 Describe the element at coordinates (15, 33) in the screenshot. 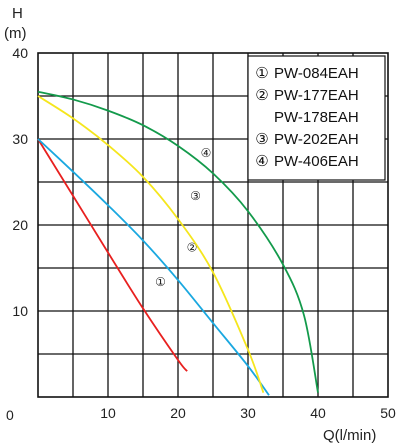

I see `y-axis-unit: (m)` at that location.